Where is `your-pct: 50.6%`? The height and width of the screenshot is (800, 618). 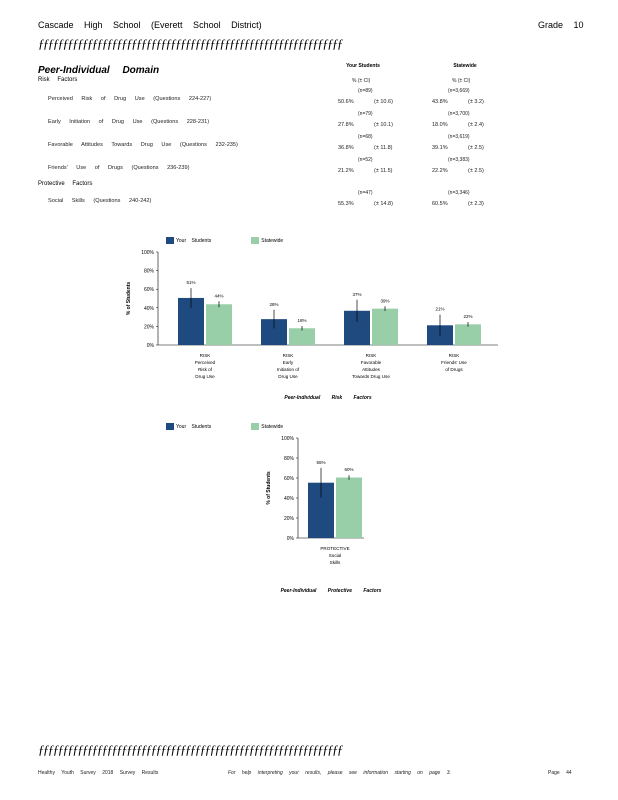
your-pct: 50.6% is located at coordinates (346, 102).